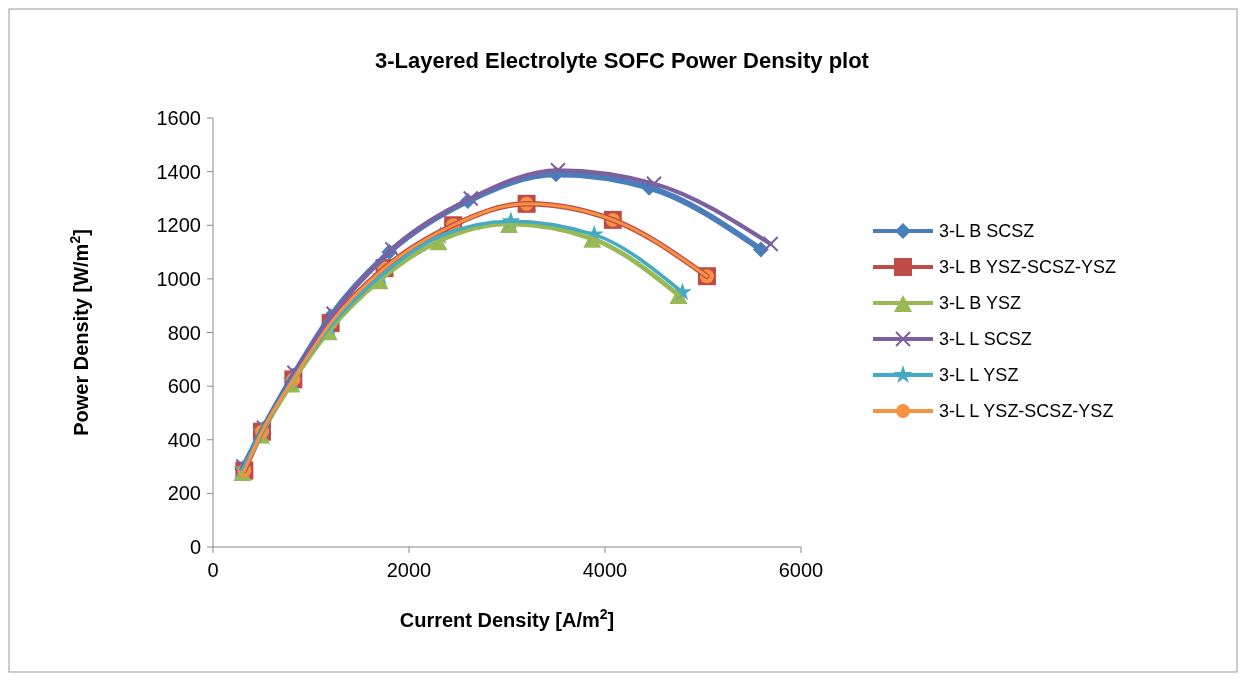  What do you see at coordinates (184, 332) in the screenshot?
I see `y-tick-label: 800` at bounding box center [184, 332].